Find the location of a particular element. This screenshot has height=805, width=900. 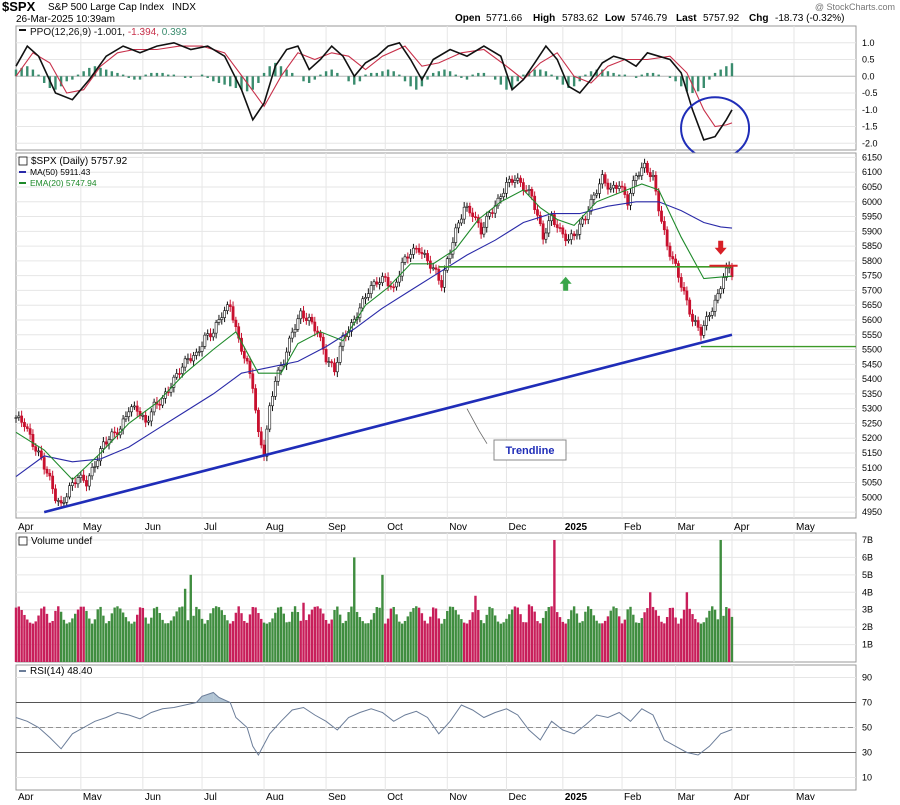

y-tick-label: 5950 is located at coordinates (872, 217).